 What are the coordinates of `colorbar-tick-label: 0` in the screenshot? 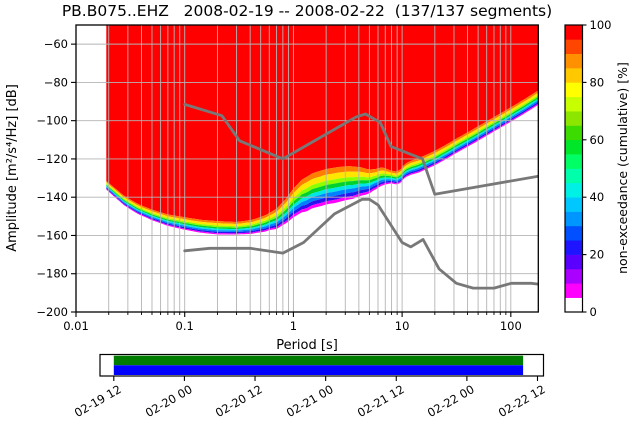 It's located at (593, 312).